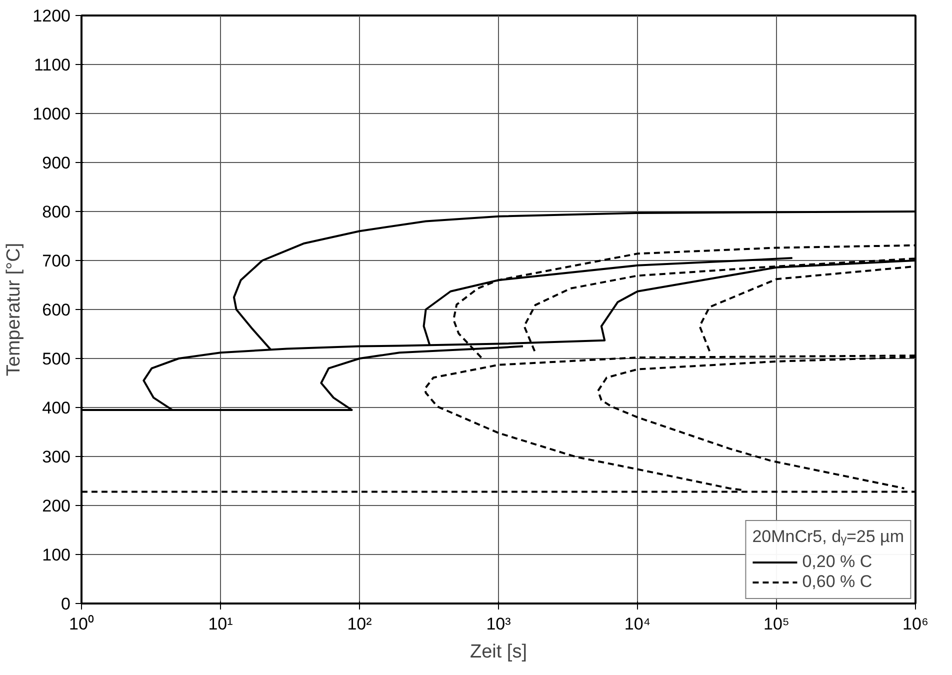 Image resolution: width=952 pixels, height=675 pixels. I want to click on y-tick-label: 400, so click(56, 408).